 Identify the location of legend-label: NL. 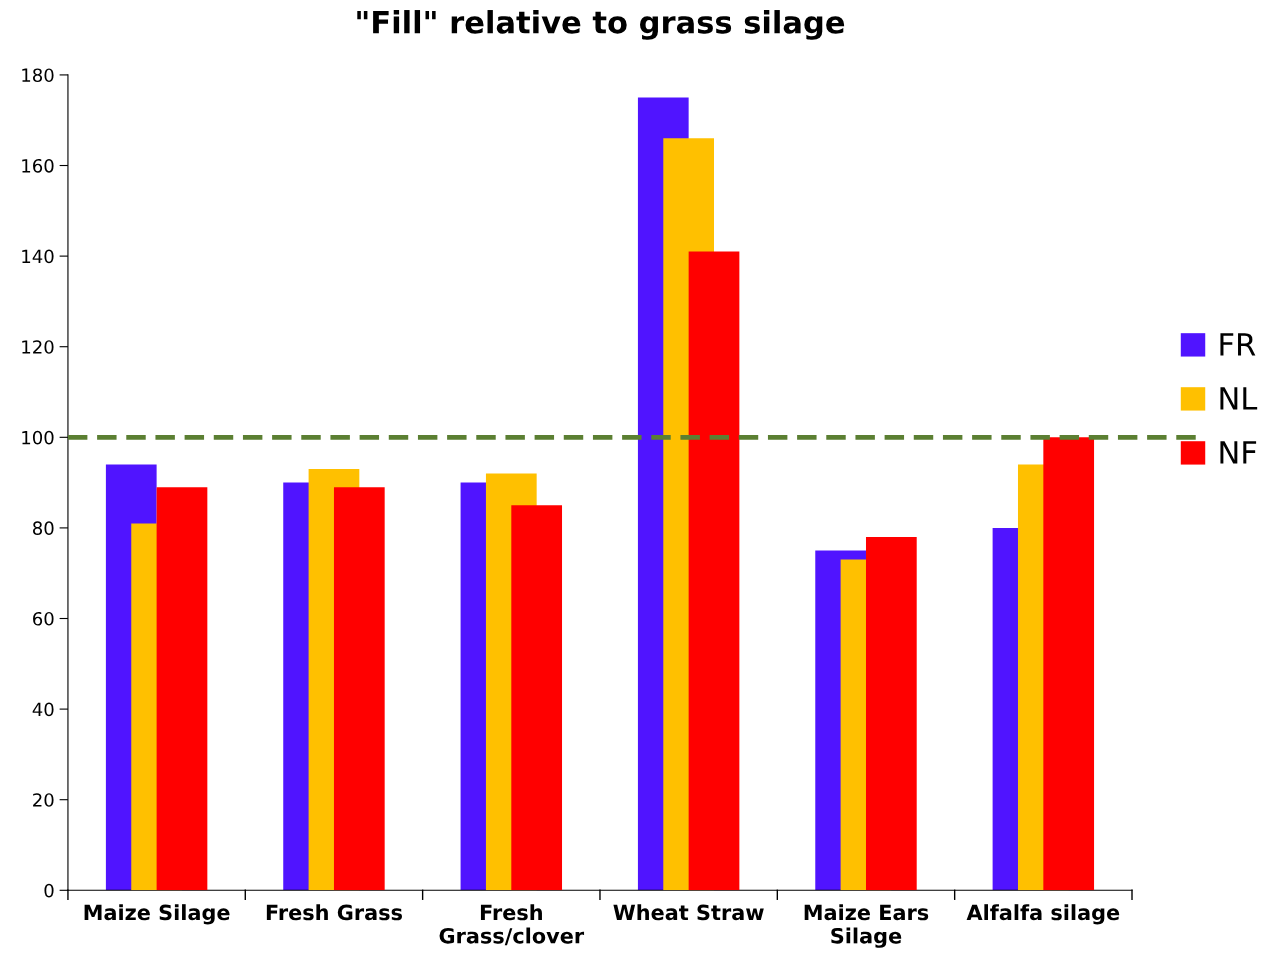
(1239, 398).